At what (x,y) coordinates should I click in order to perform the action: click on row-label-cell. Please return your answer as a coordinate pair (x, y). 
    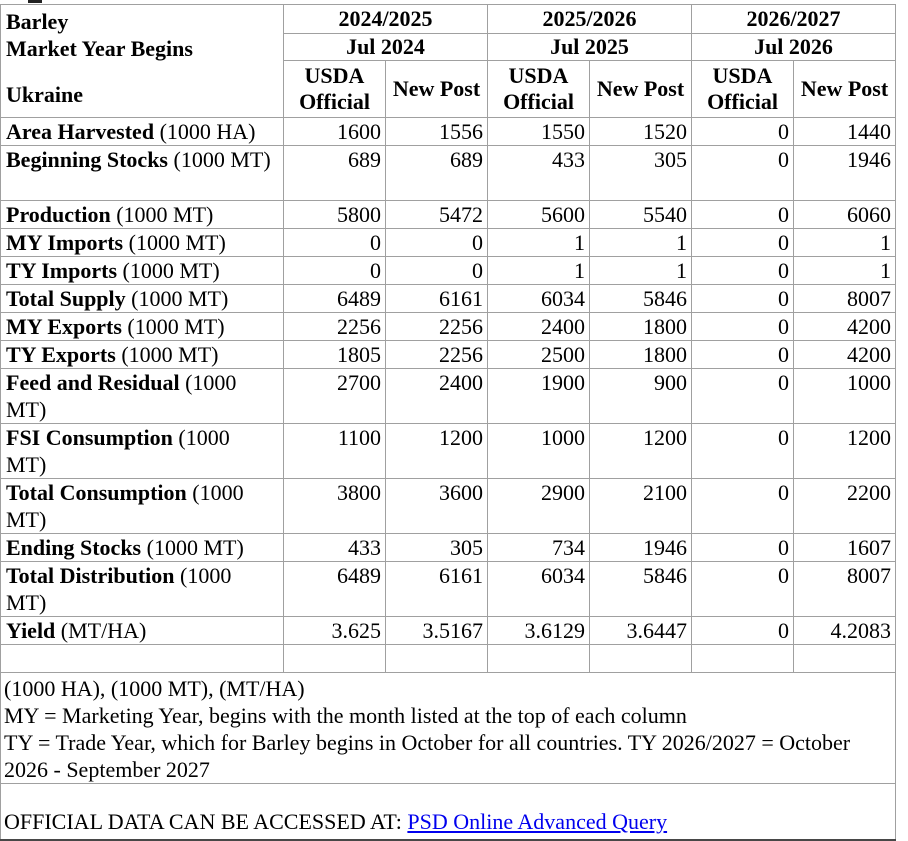
    Looking at the image, I should click on (142, 658).